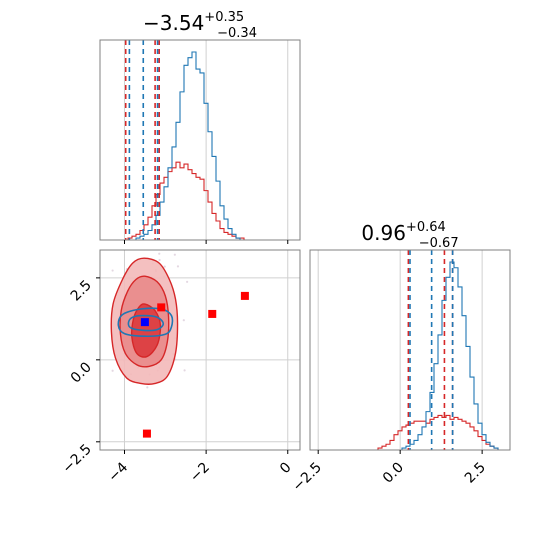 This screenshot has width=550, height=550. What do you see at coordinates (142, 140) in the screenshot?
I see `quantile-lines-x` at bounding box center [142, 140].